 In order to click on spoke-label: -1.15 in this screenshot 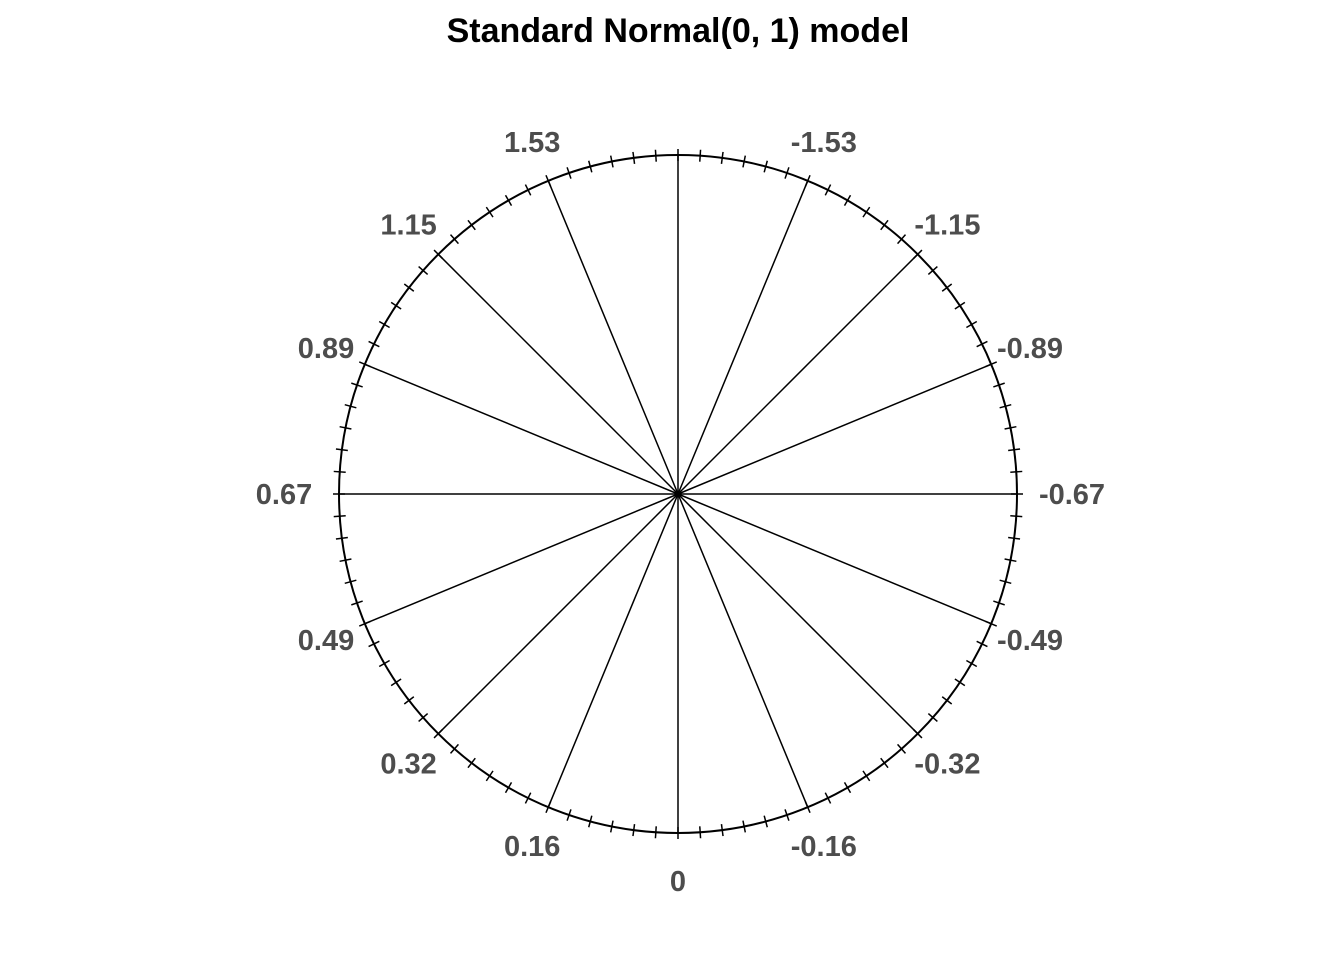, I will do `click(947, 226)`.